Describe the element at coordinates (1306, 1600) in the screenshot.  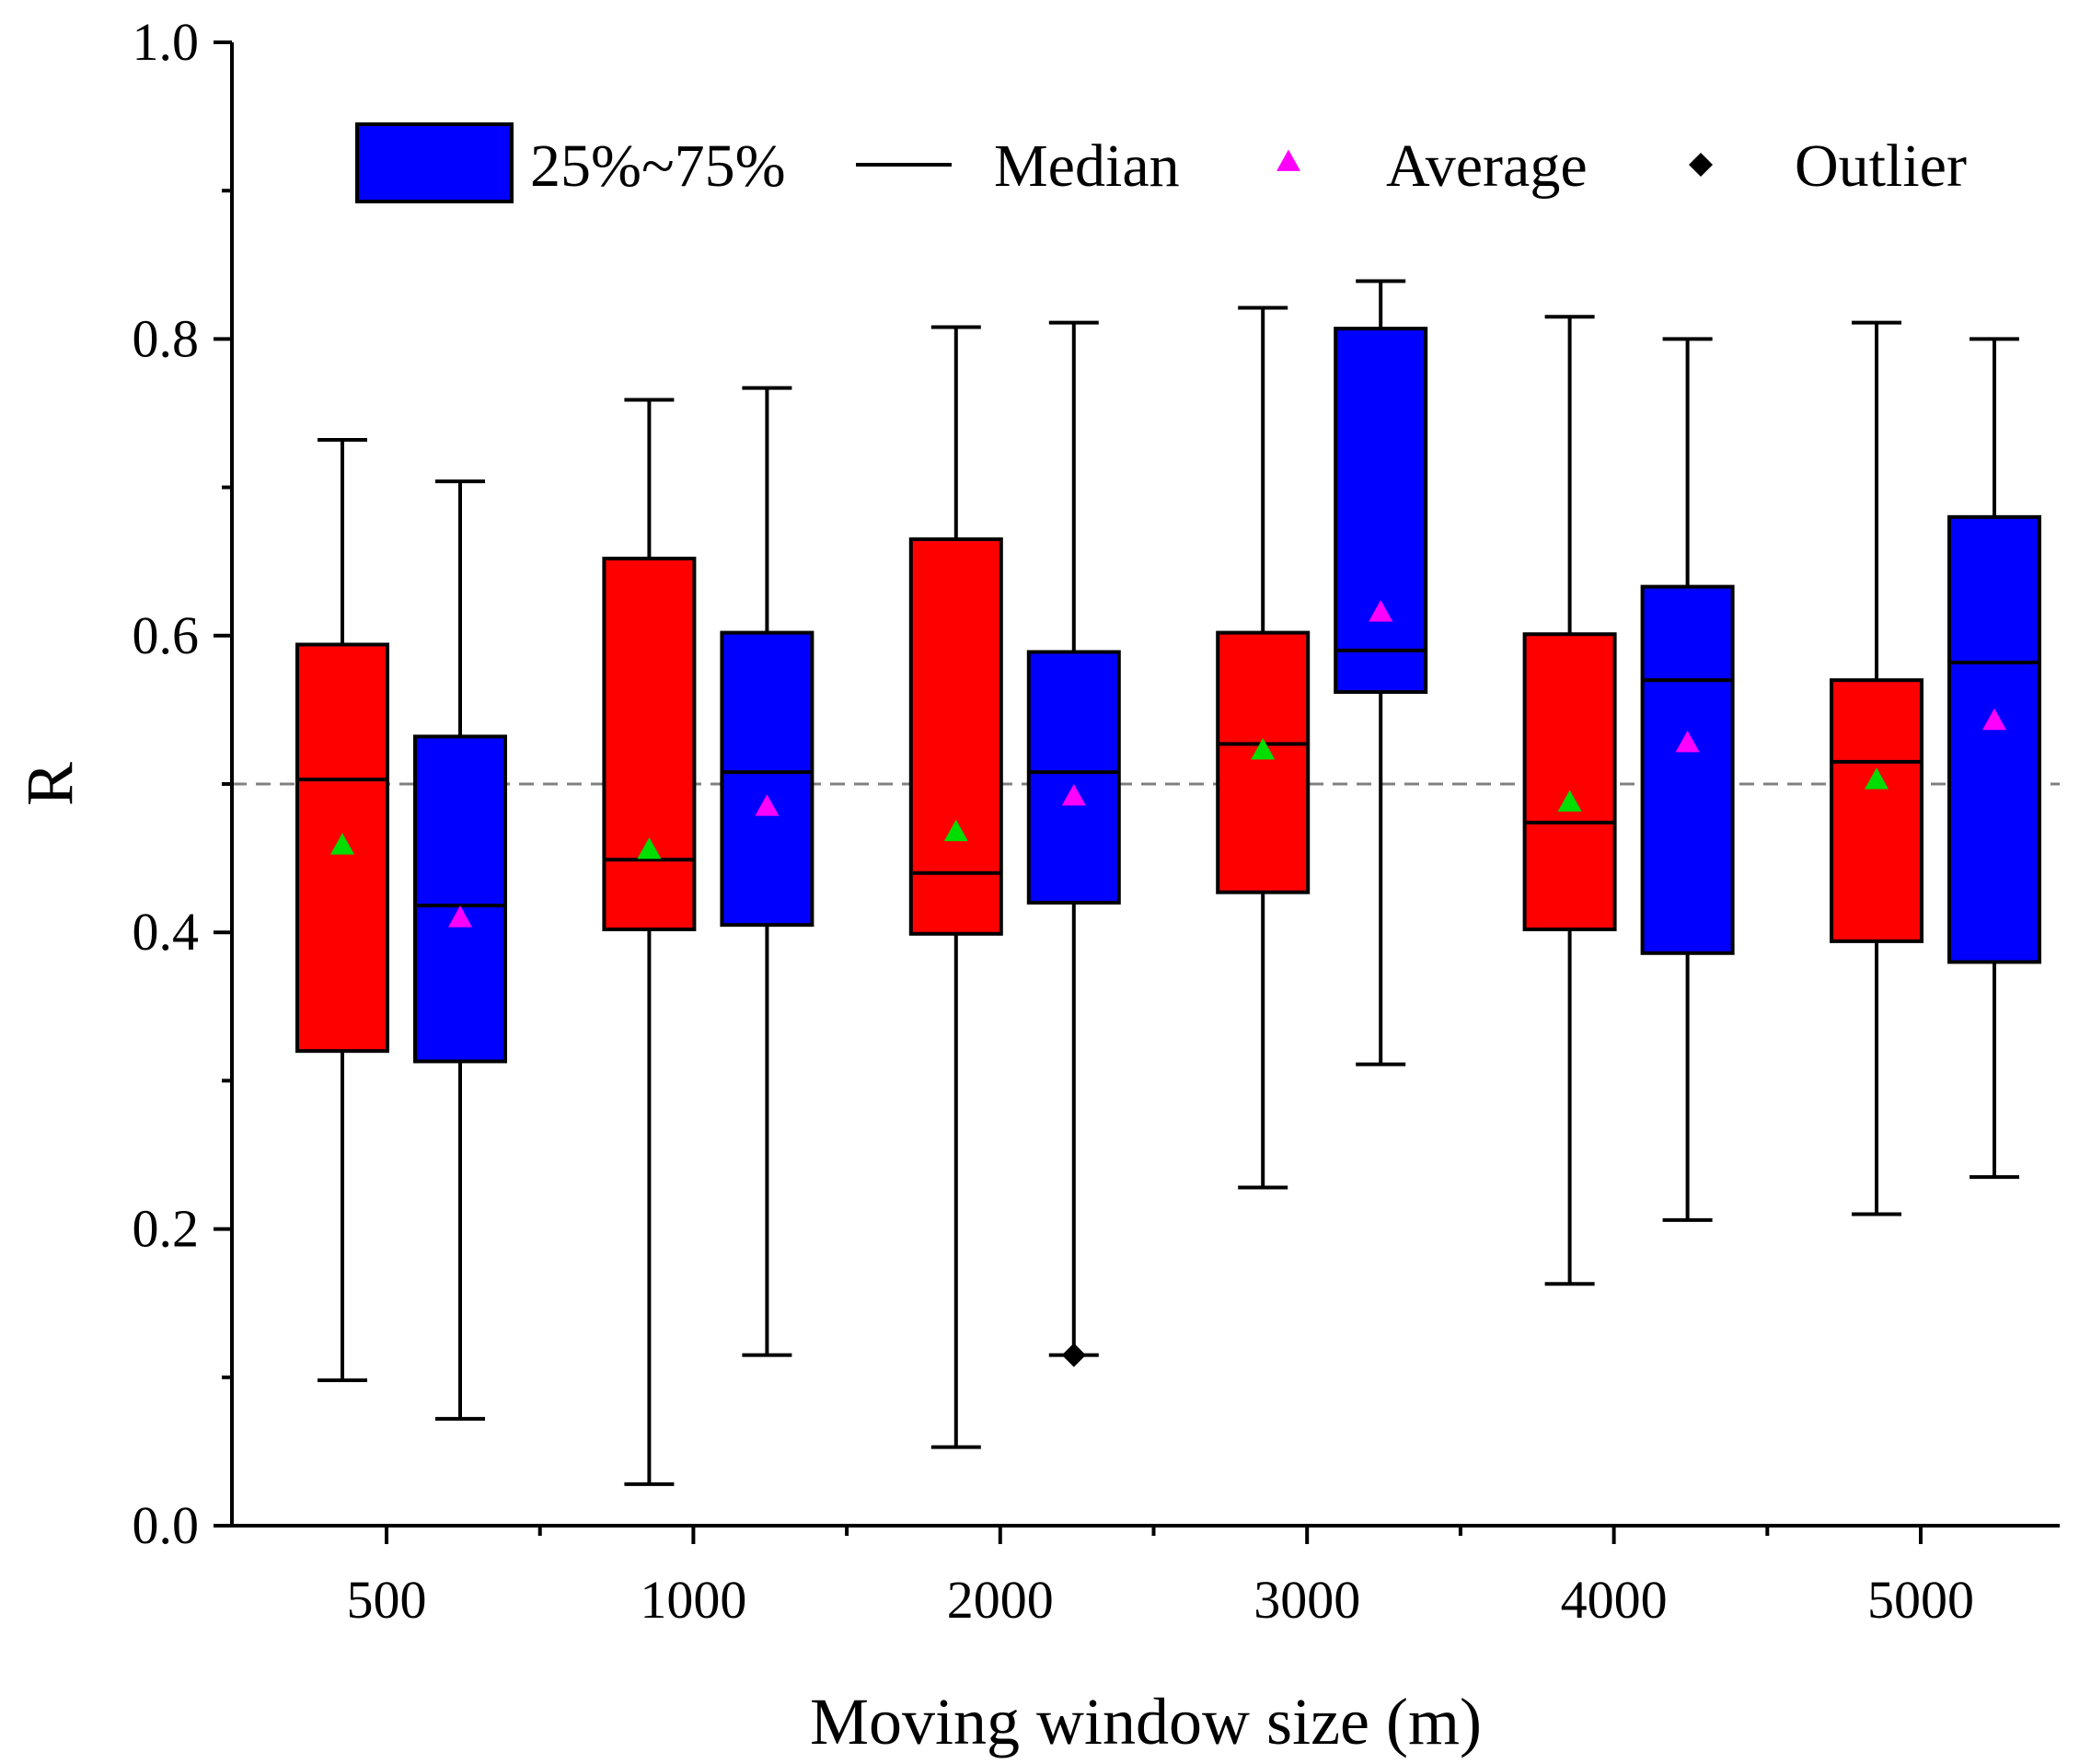
I see `x-tick-label: 3000` at that location.